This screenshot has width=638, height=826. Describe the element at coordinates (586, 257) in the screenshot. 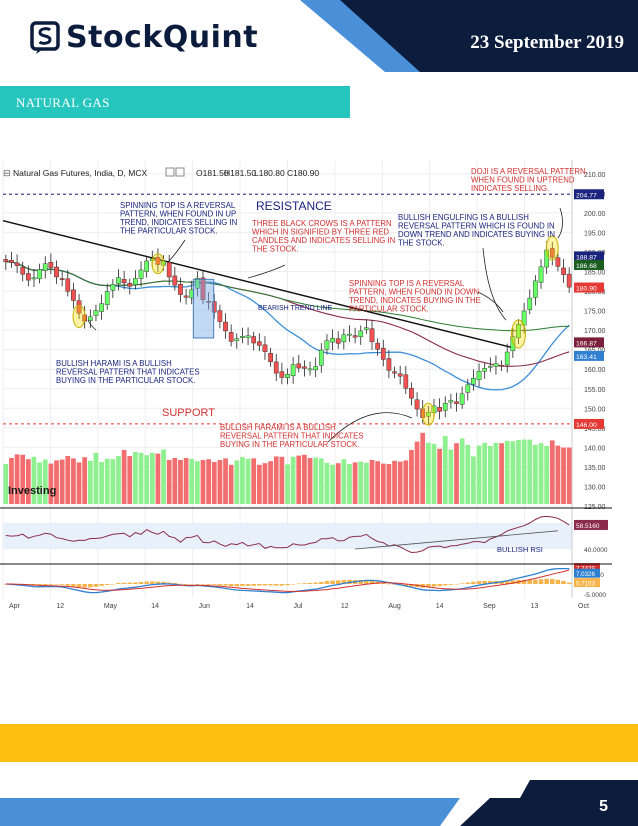

I see `price-value-label: 188.87` at that location.